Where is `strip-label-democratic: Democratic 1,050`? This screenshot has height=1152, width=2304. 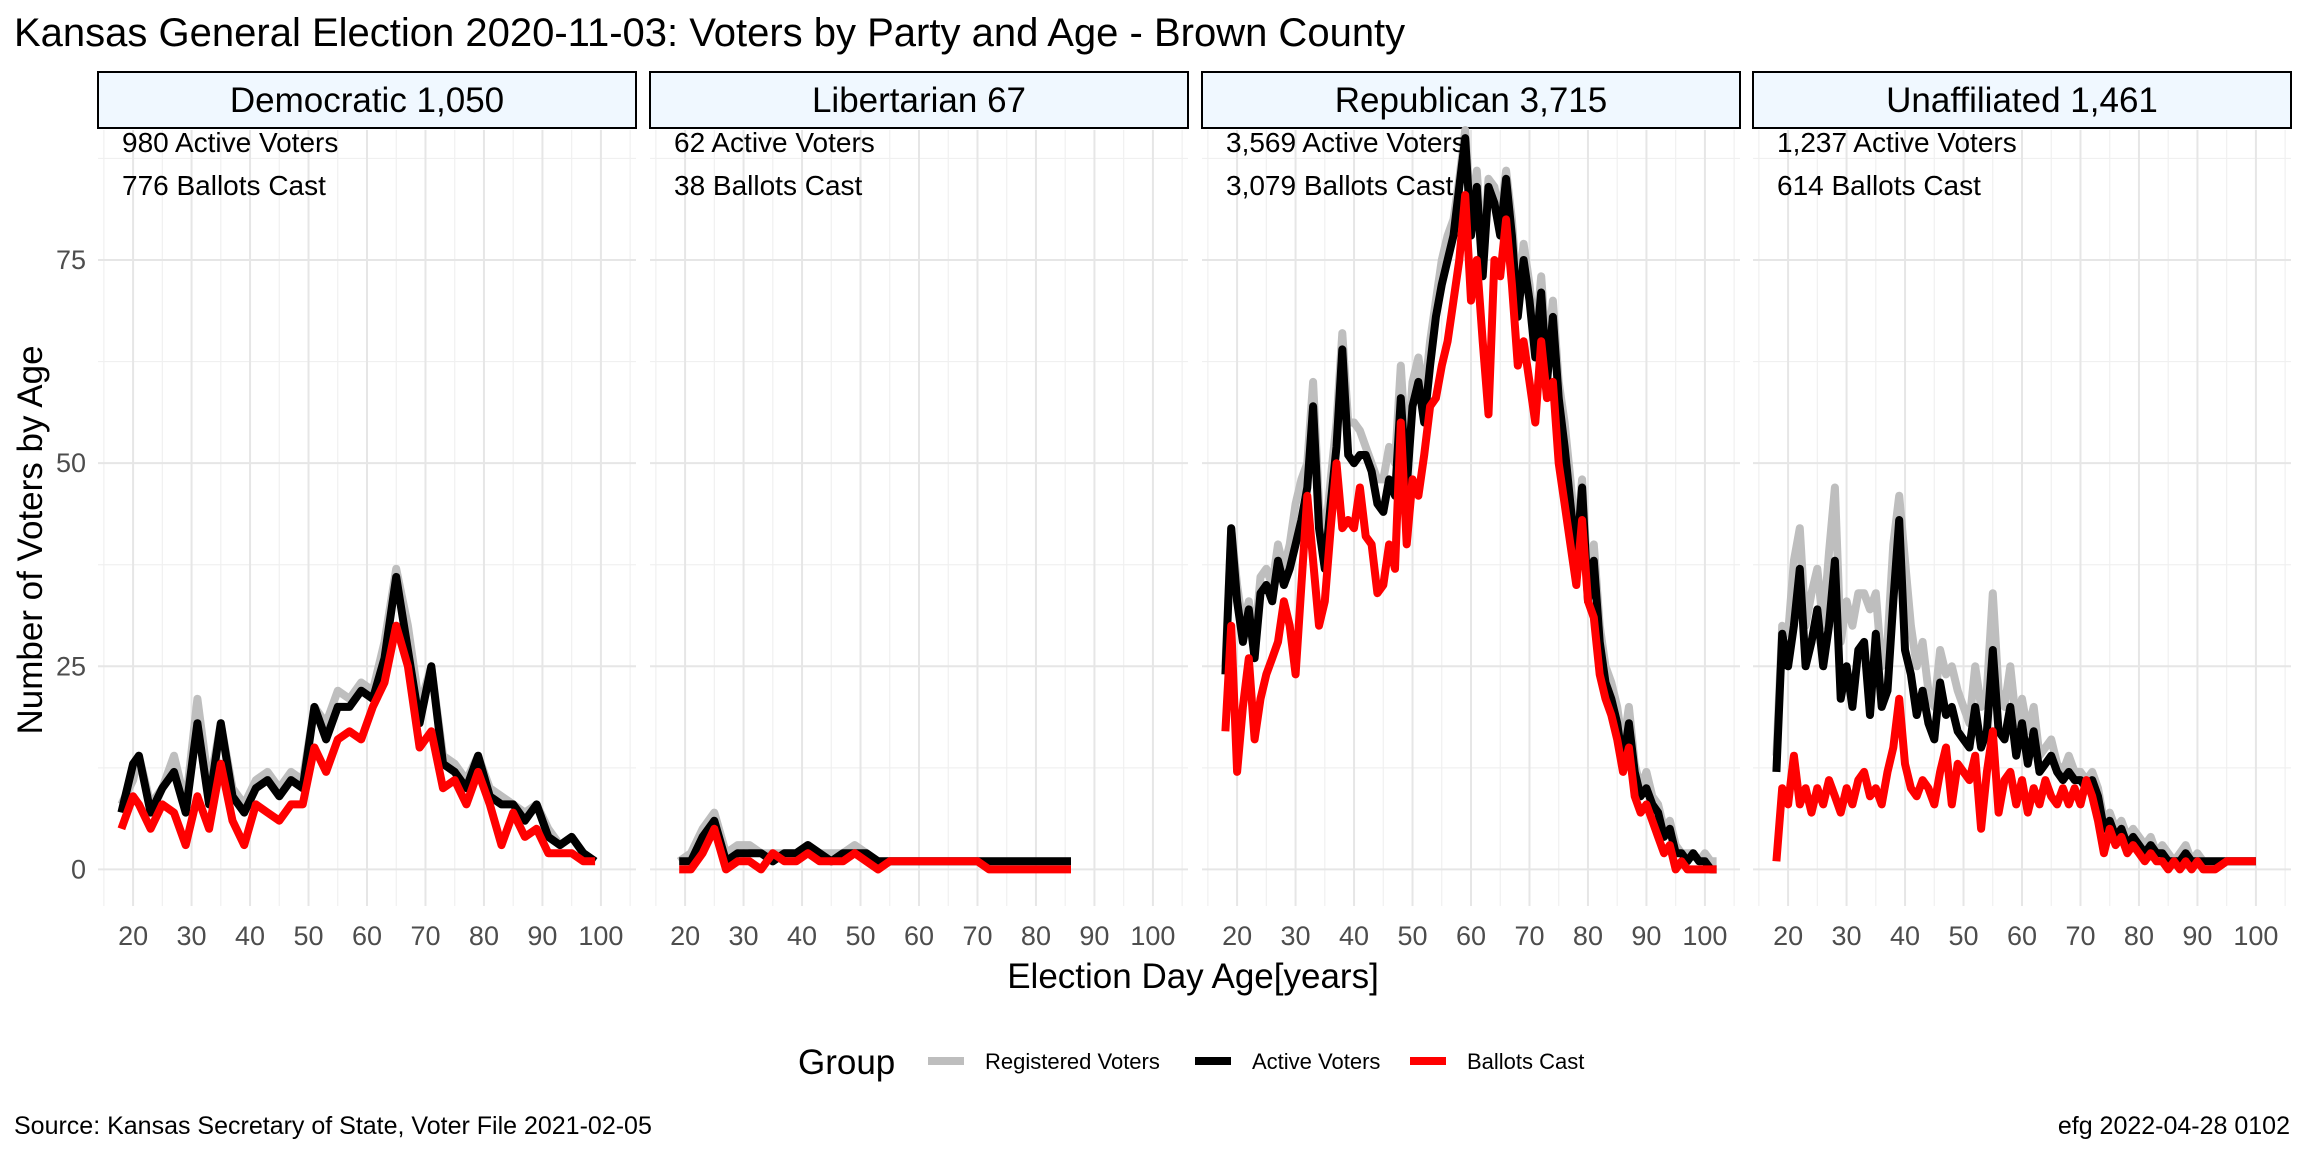 strip-label-democratic: Democratic 1,050 is located at coordinates (367, 100).